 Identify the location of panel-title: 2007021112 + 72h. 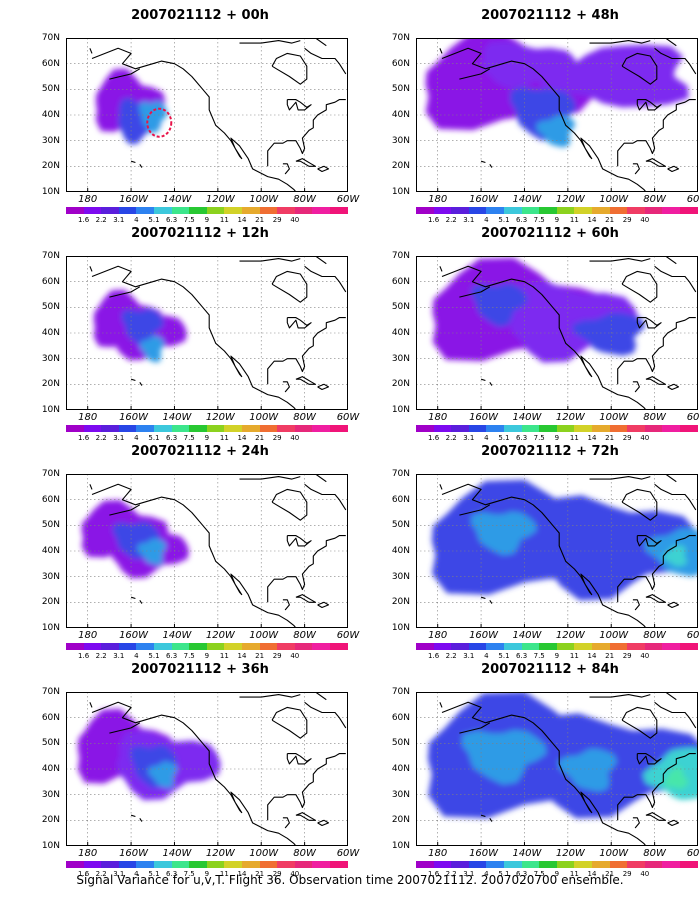
(550, 451).